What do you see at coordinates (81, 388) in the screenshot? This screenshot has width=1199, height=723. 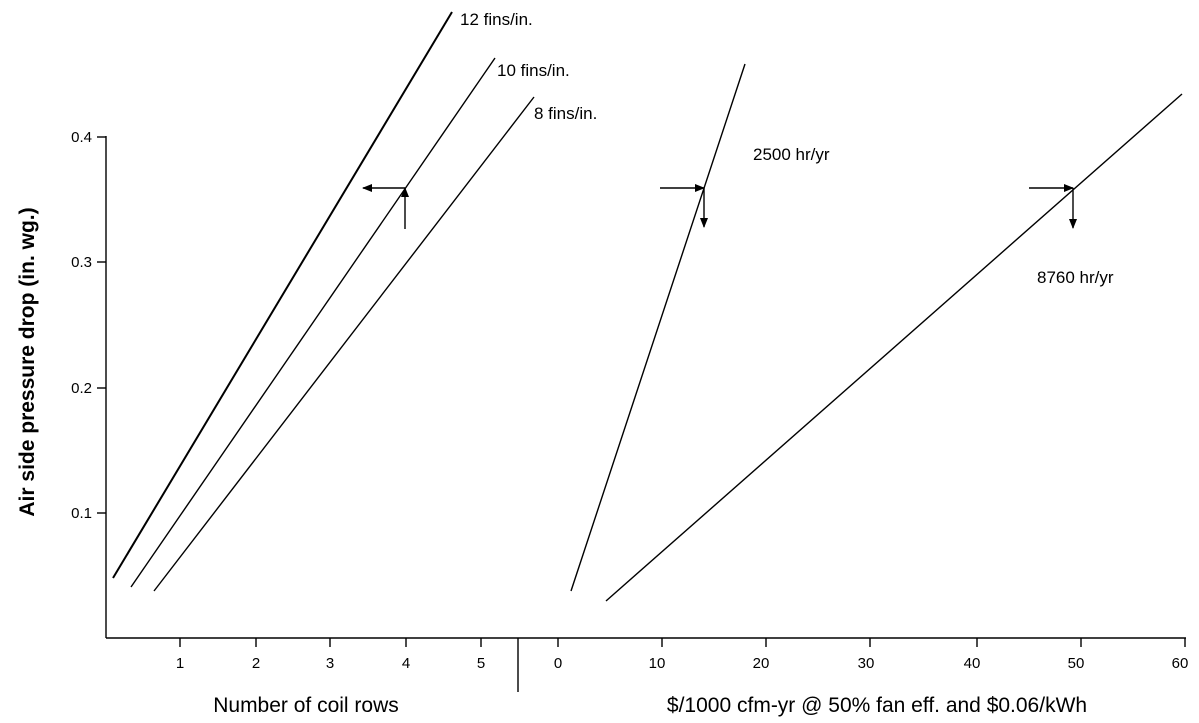 I see `y-tick-label: 0.2` at bounding box center [81, 388].